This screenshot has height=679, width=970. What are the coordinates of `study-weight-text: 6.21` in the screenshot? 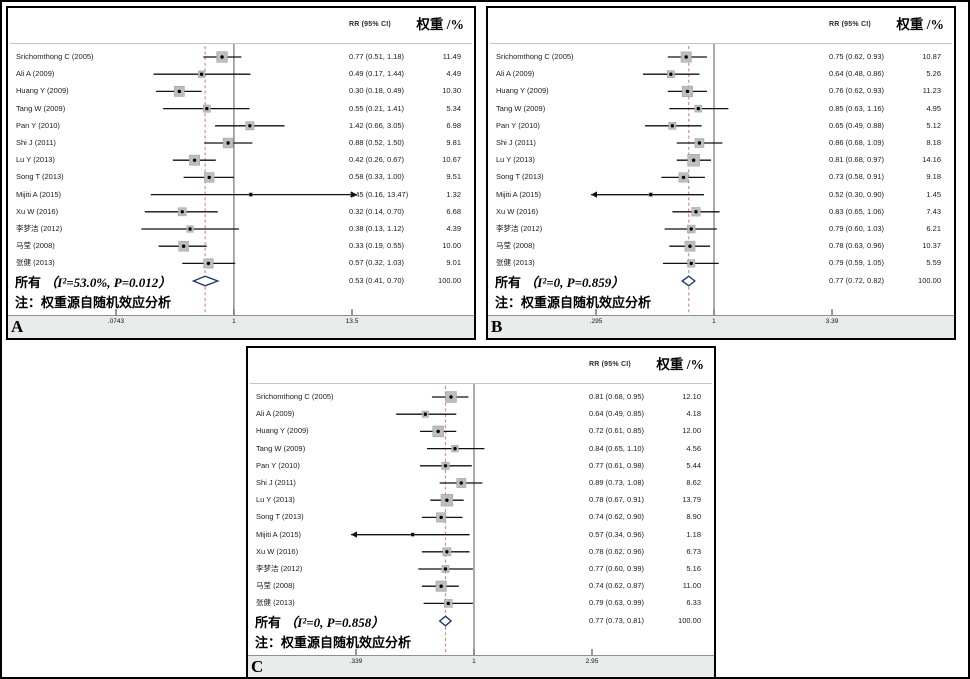 It's located at (933, 228).